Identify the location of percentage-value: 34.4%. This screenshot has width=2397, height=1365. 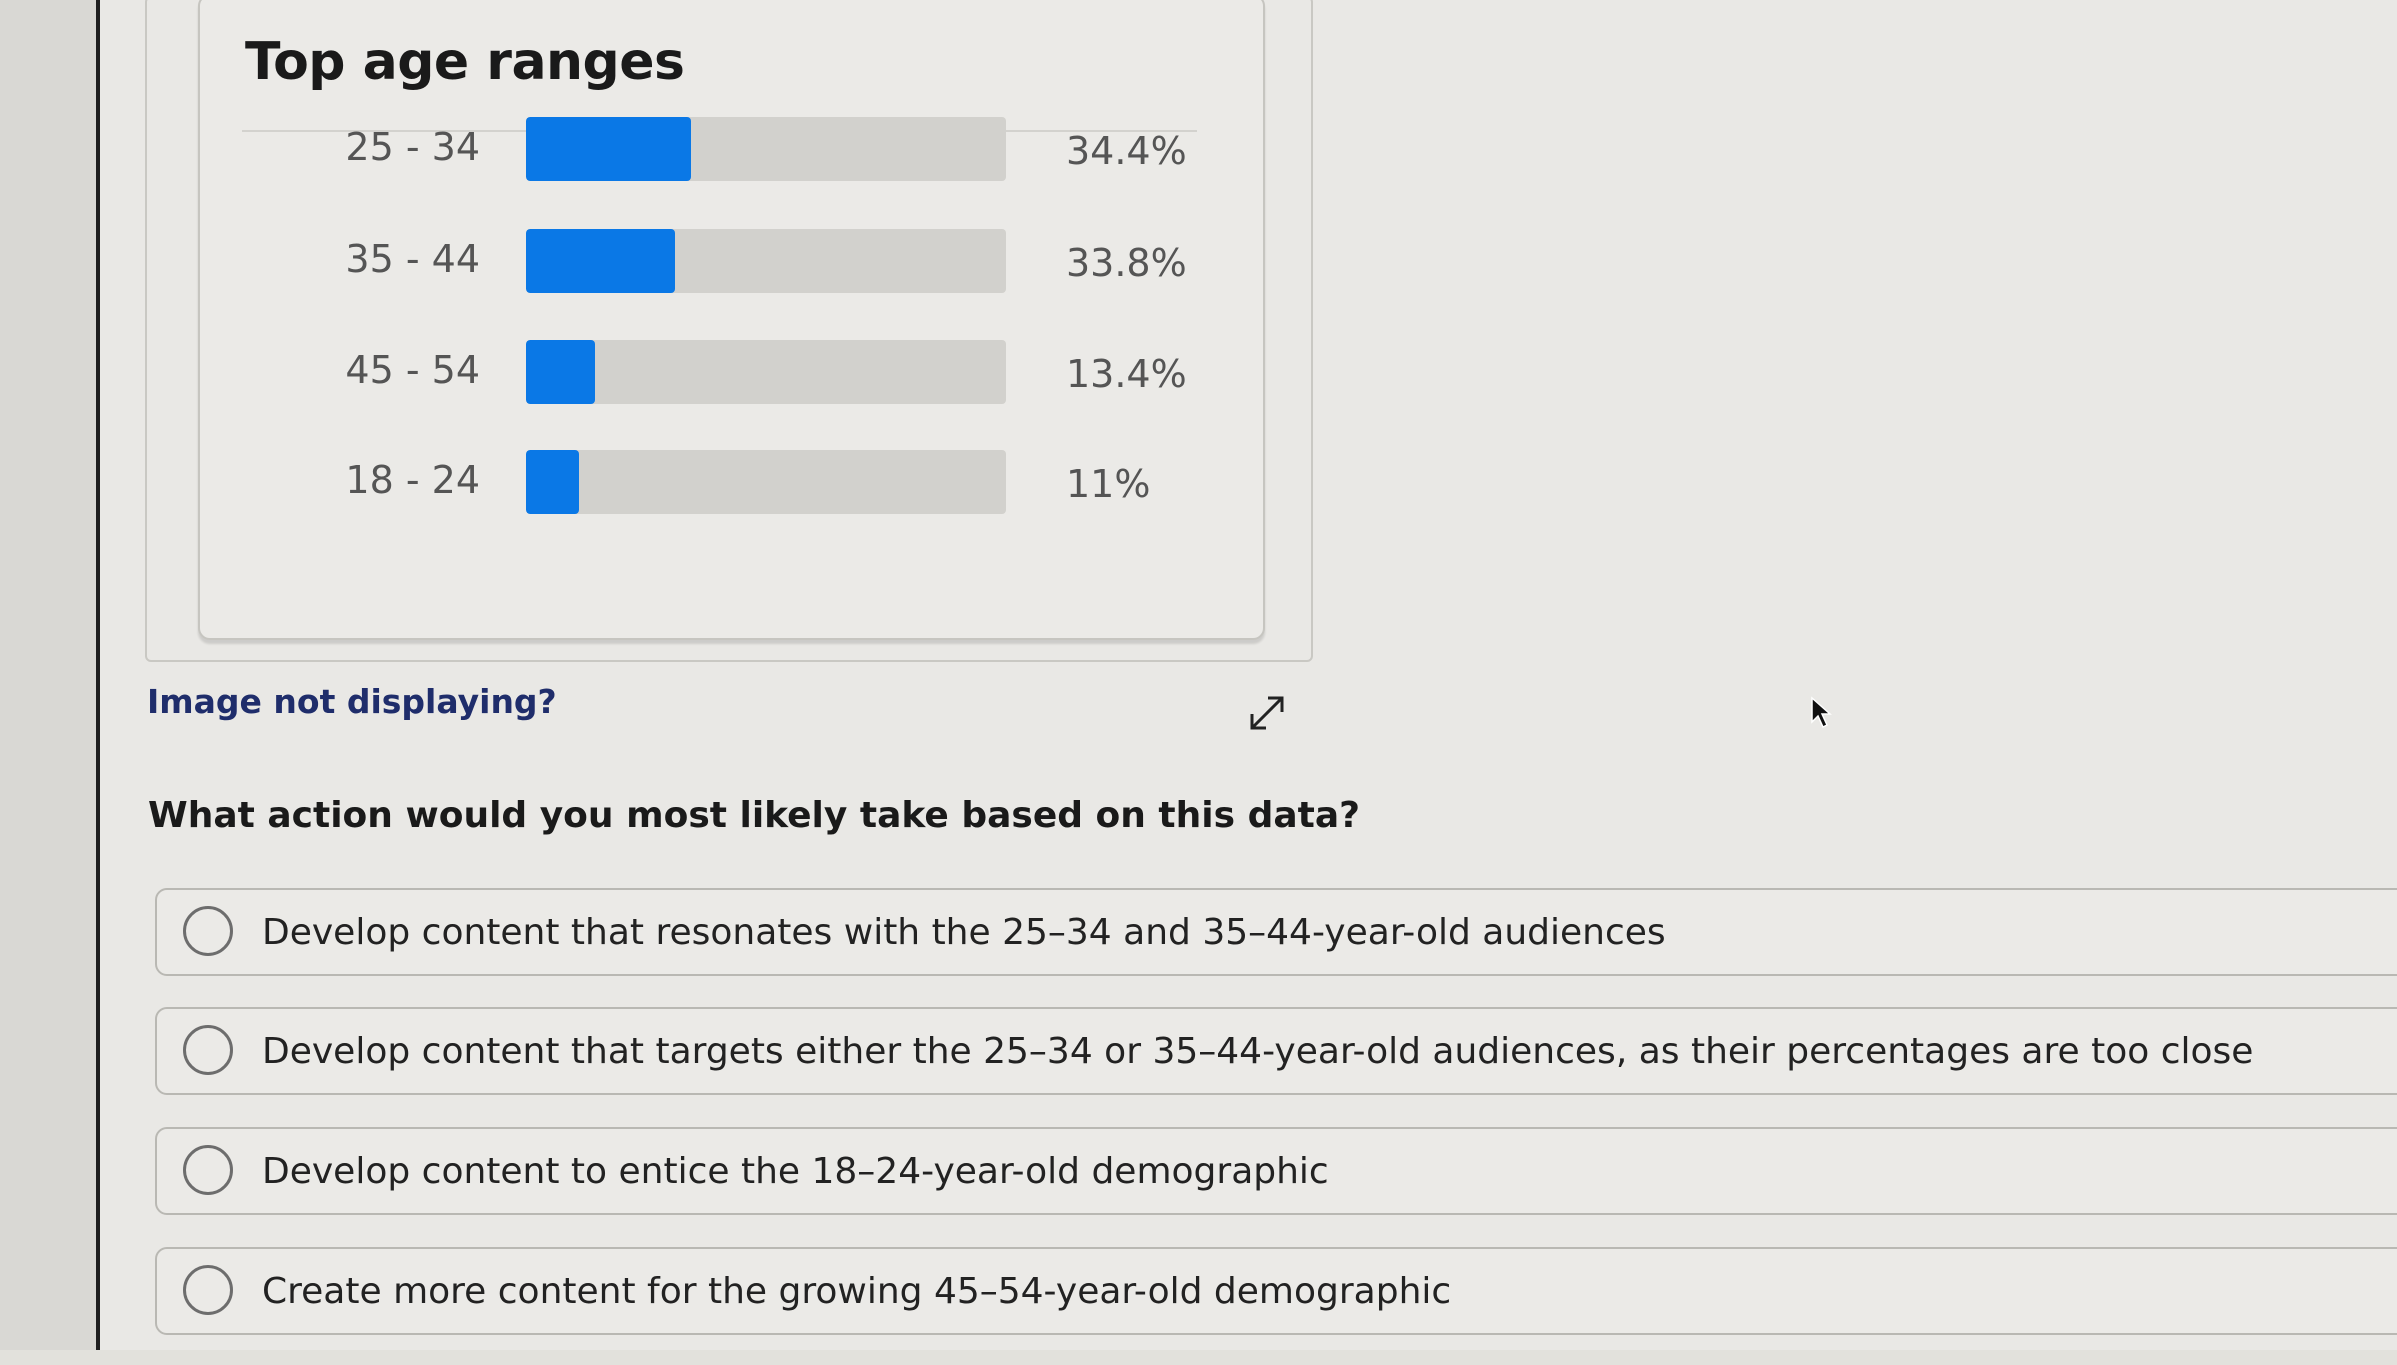
(1126, 151).